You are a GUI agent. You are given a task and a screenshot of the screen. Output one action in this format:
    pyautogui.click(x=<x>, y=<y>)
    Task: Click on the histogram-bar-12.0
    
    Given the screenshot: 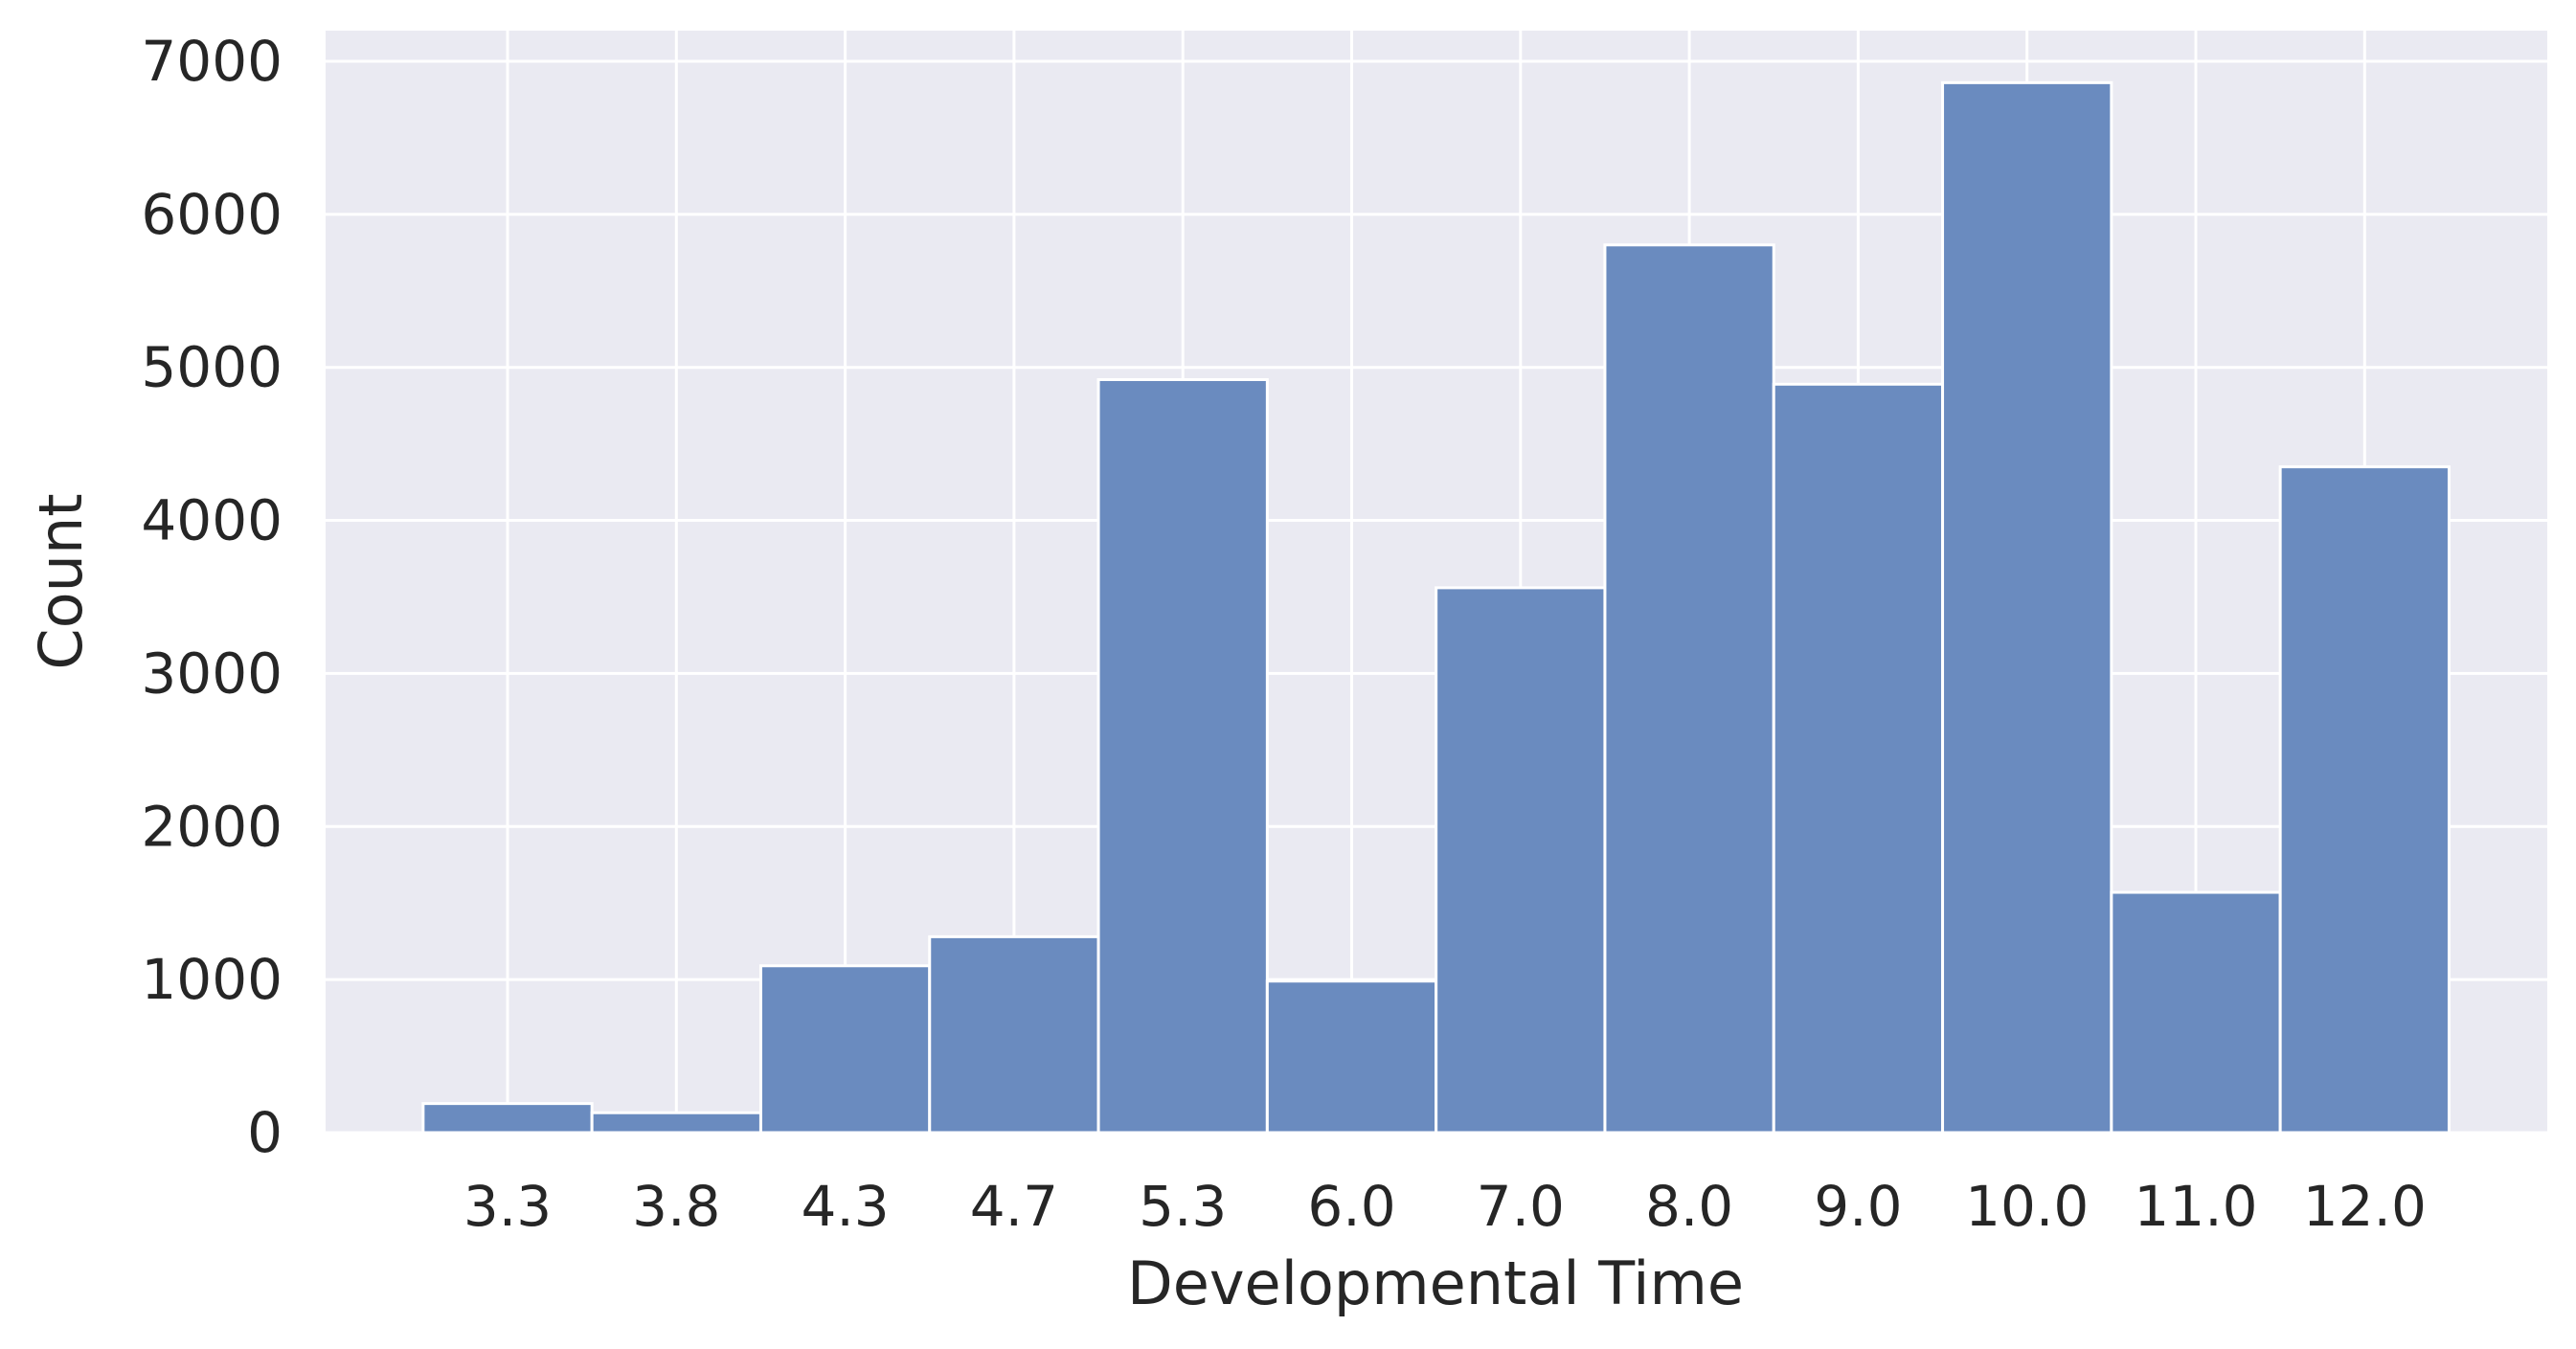 What is the action you would take?
    pyautogui.click(x=2364, y=800)
    